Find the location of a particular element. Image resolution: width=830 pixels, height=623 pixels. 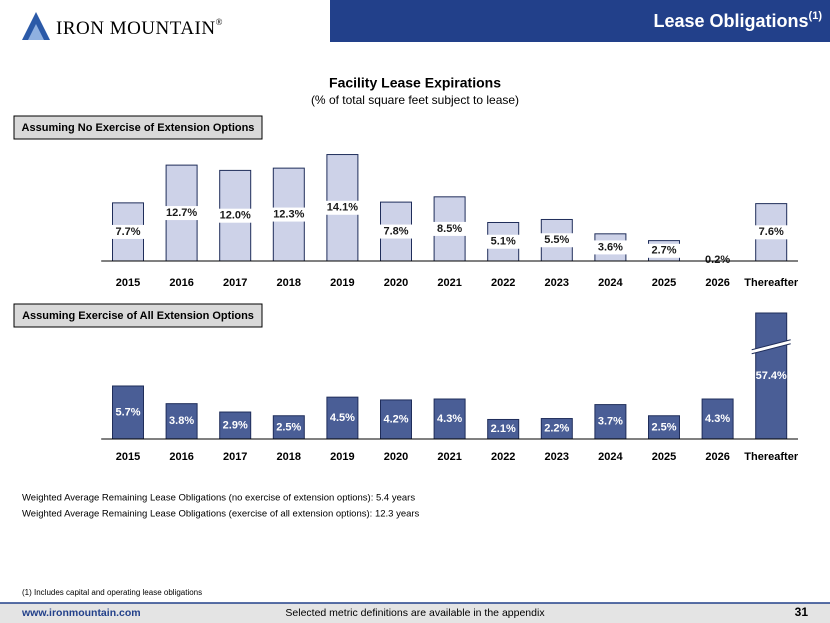

header-title-sup: (1) is located at coordinates (816, 16).